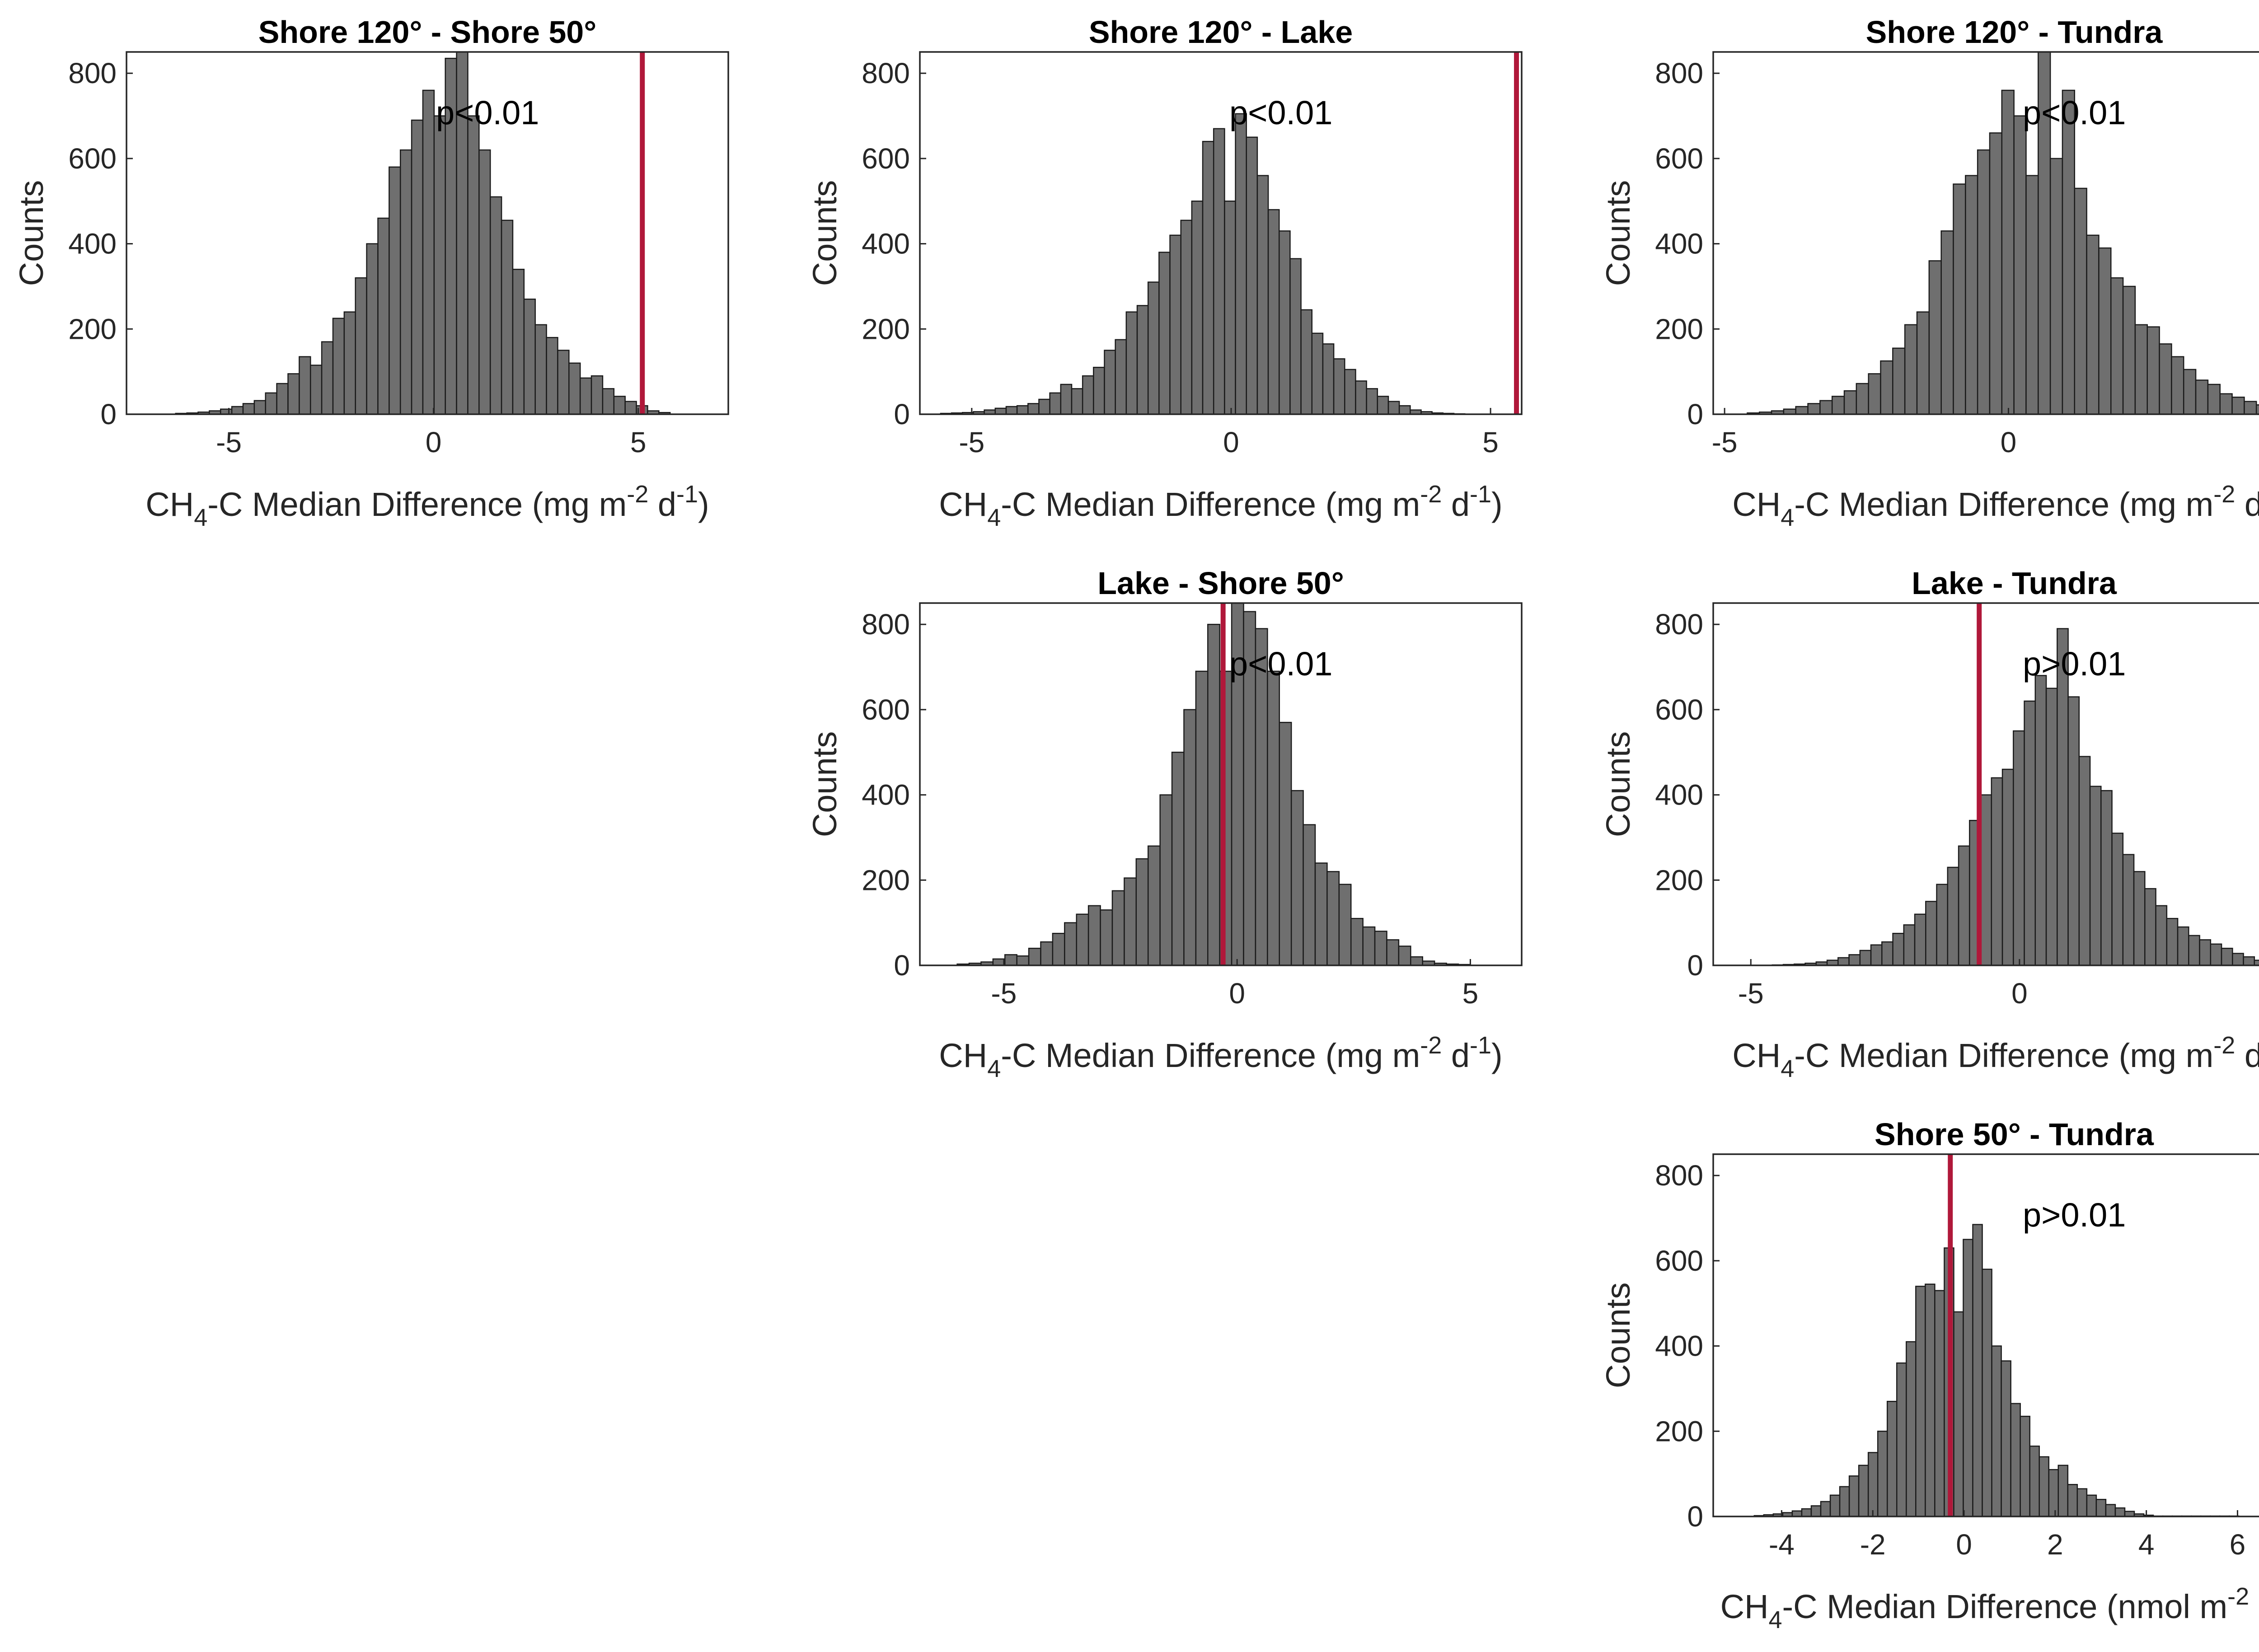  I want to click on p-value-annotation: p>0.01, so click(2074, 1215).